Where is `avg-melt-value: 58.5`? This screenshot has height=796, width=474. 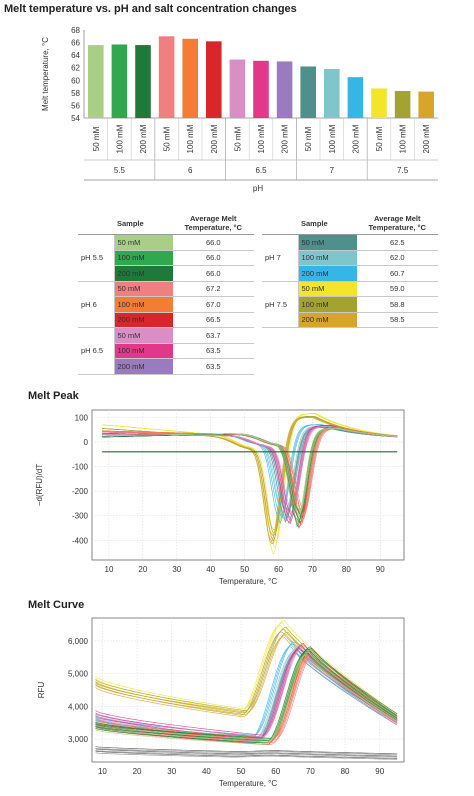
avg-melt-value: 58.5 is located at coordinates (397, 320).